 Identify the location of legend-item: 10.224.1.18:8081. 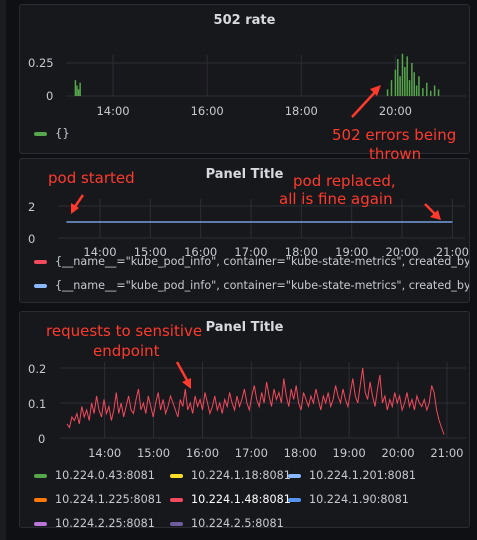
(230, 475).